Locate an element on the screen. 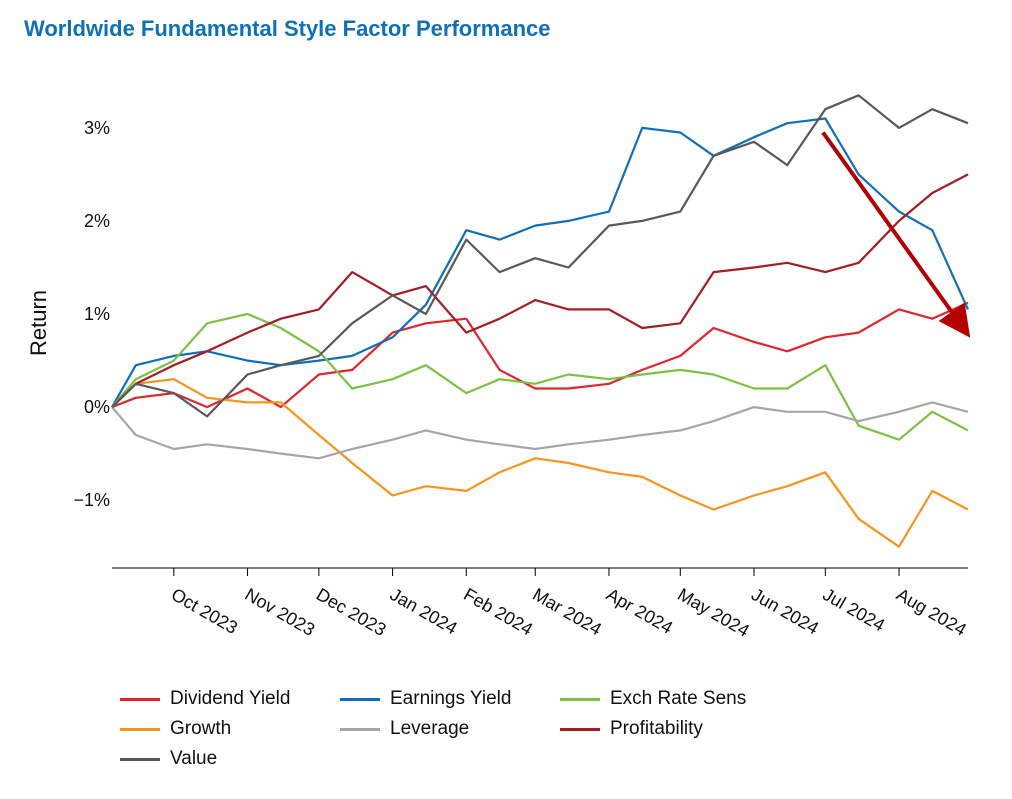 Image resolution: width=1012 pixels, height=799 pixels. annotation-arrow is located at coordinates (896, 234).